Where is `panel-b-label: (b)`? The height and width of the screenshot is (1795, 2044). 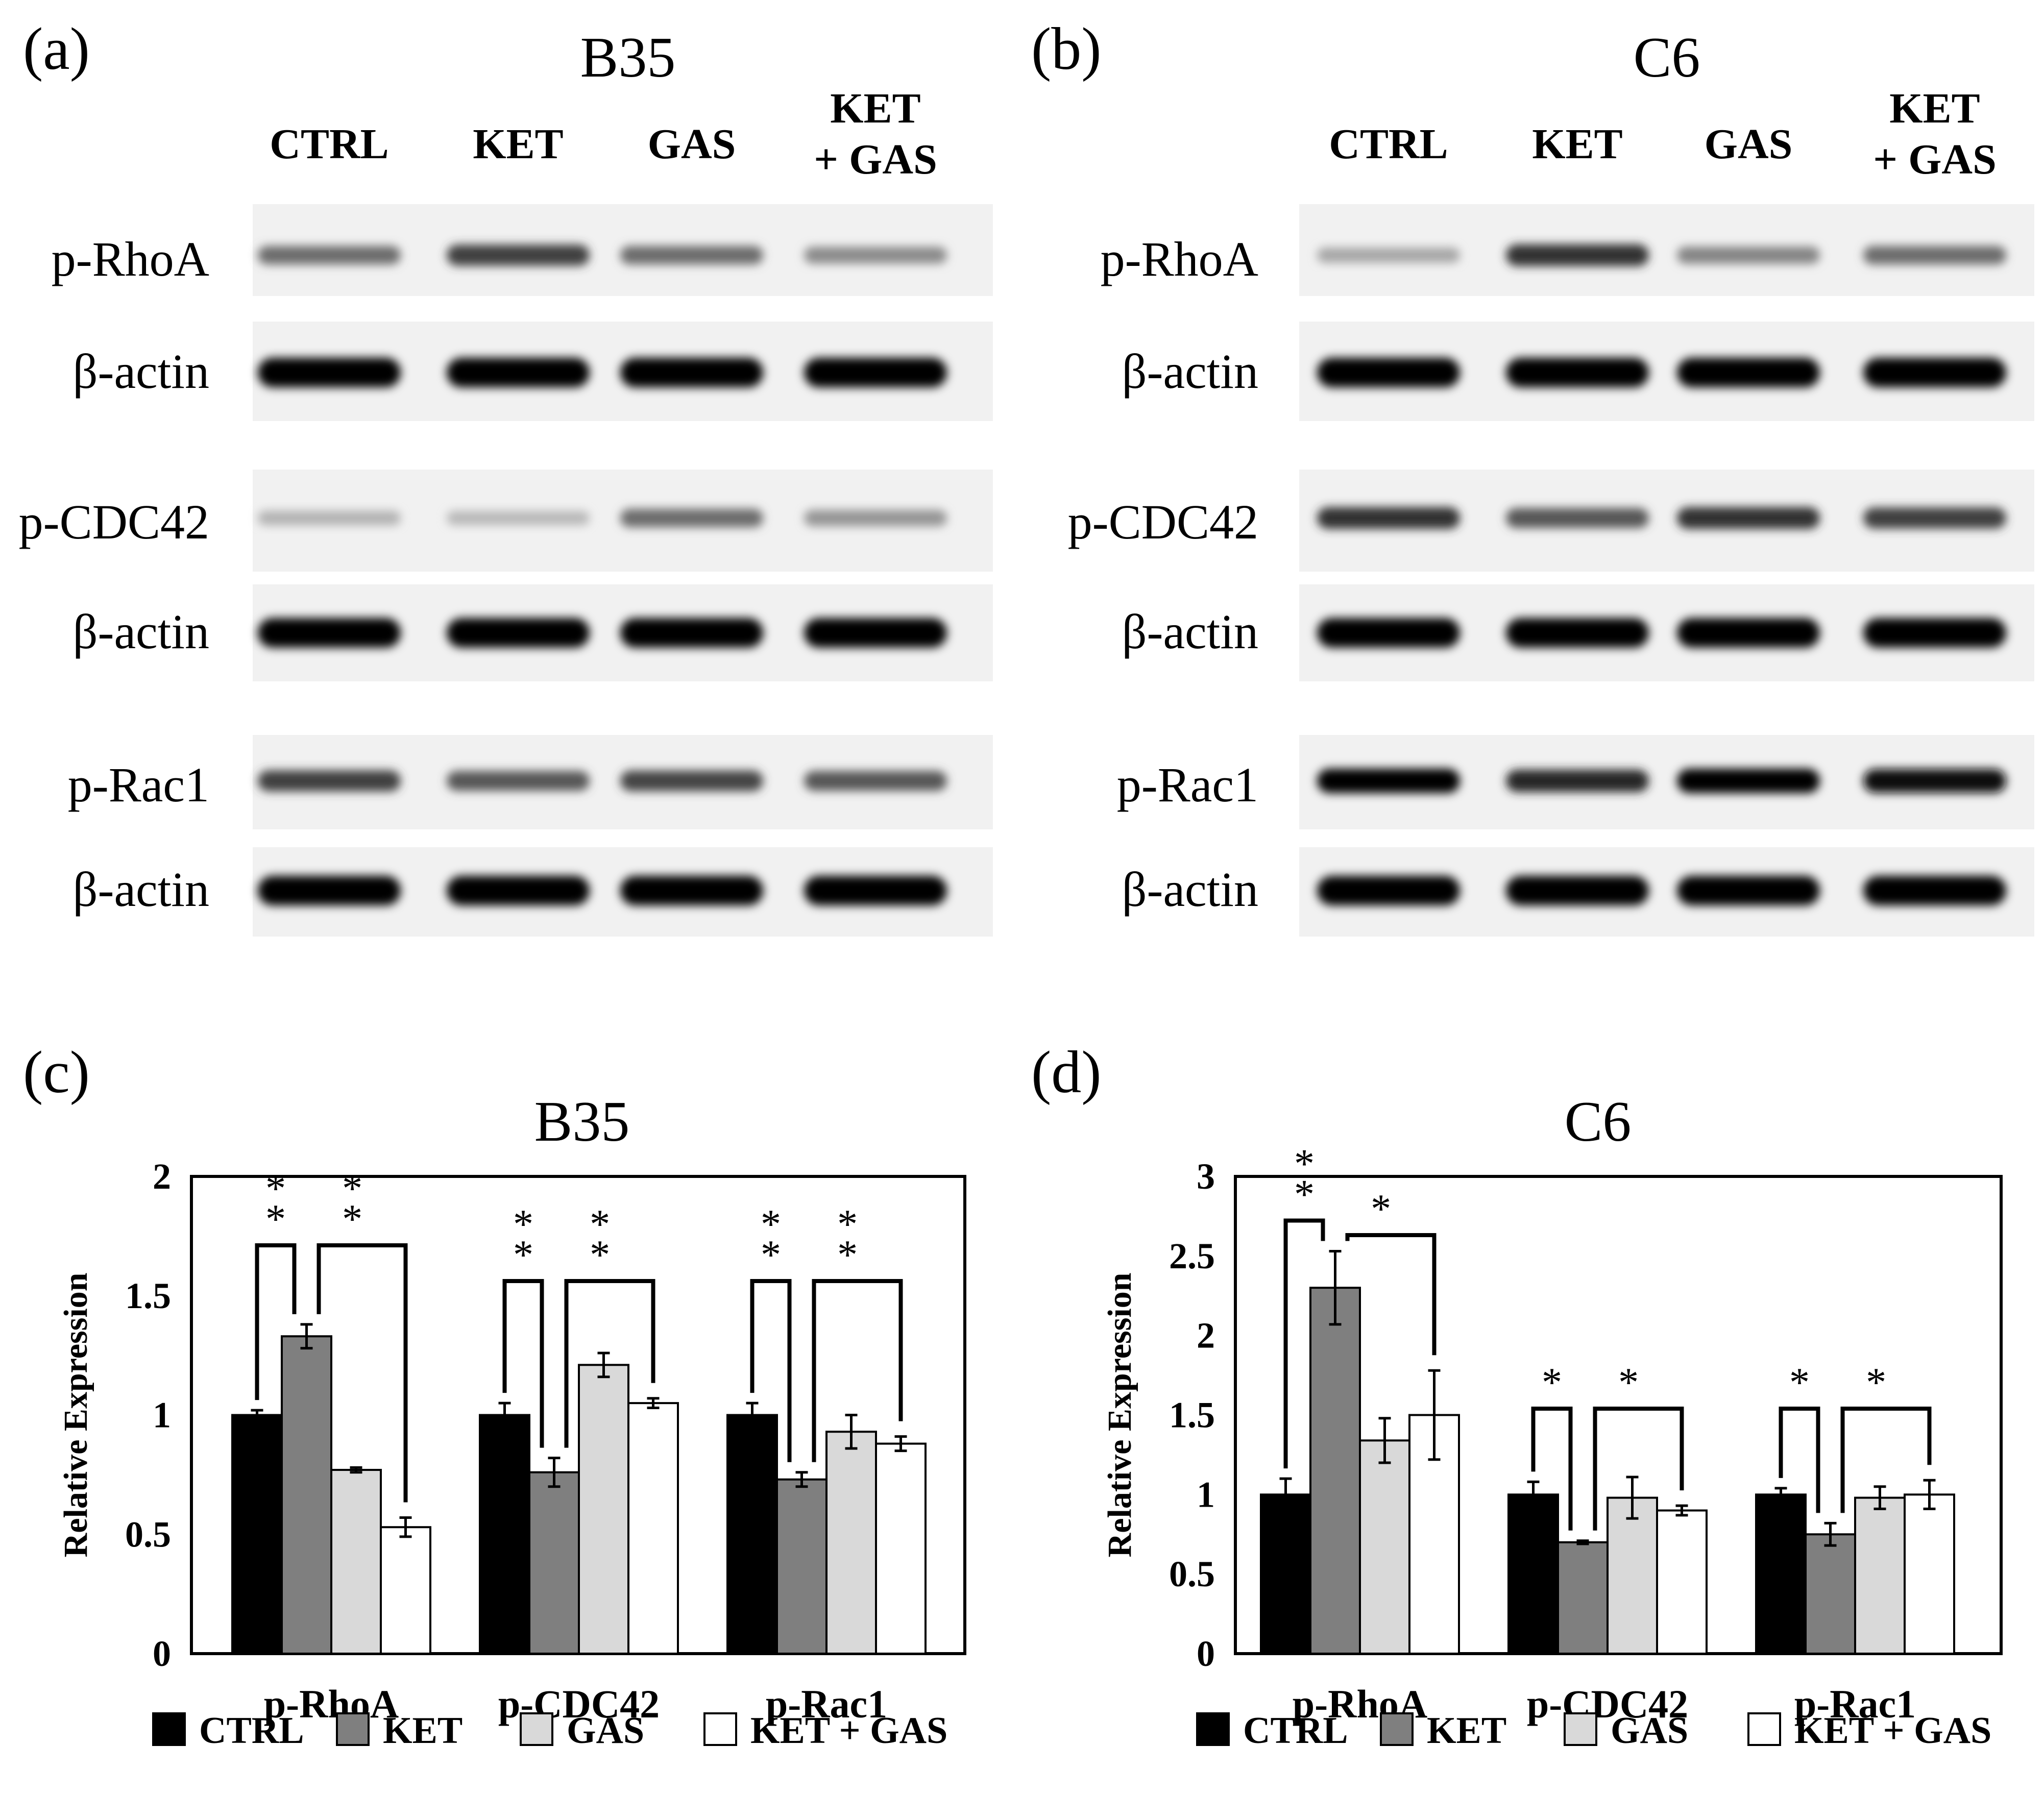
panel-b-label: (b) is located at coordinates (1067, 48).